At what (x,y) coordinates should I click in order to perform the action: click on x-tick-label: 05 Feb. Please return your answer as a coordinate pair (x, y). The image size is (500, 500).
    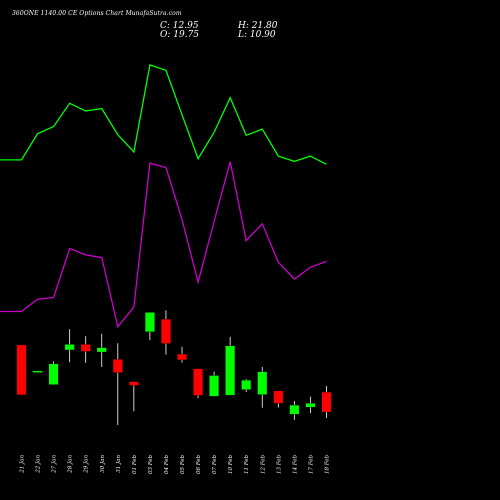
    Looking at the image, I should click on (183, 465).